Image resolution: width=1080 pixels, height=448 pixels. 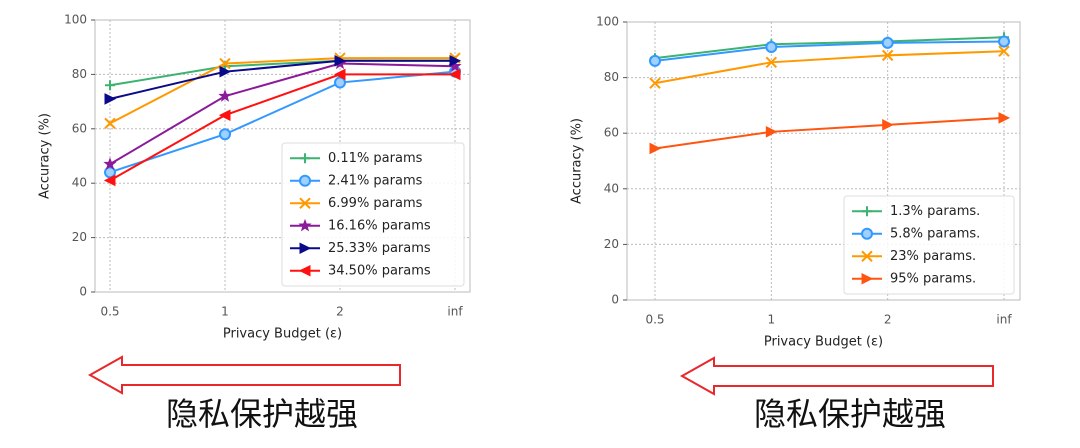 What do you see at coordinates (935, 211) in the screenshot?
I see `legend-label: 1.3% params.` at bounding box center [935, 211].